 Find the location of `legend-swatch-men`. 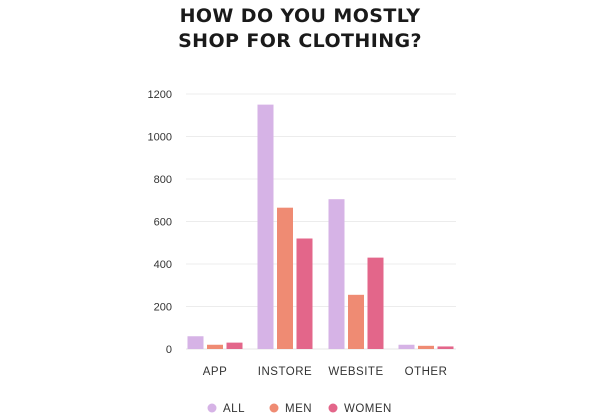

legend-swatch-men is located at coordinates (274, 408).